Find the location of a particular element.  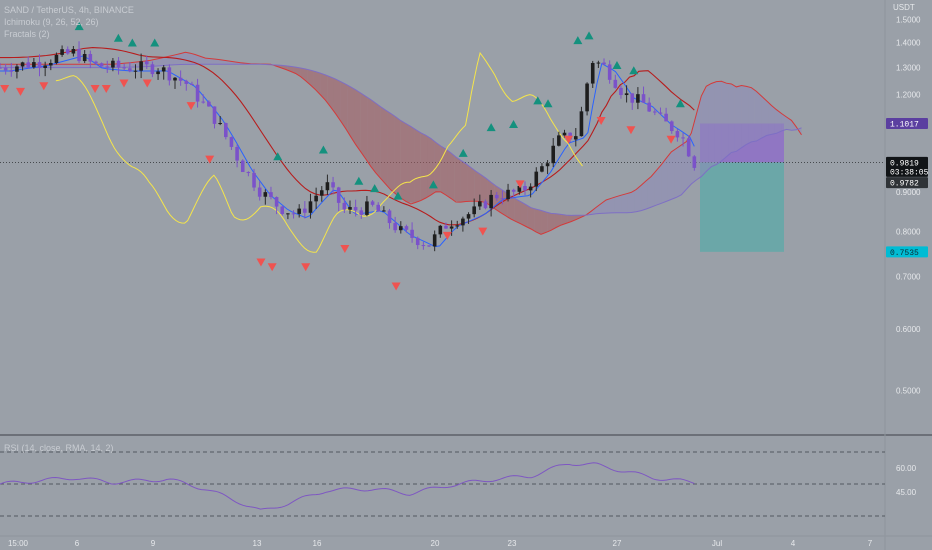

time-tick-label: 4 is located at coordinates (793, 543).